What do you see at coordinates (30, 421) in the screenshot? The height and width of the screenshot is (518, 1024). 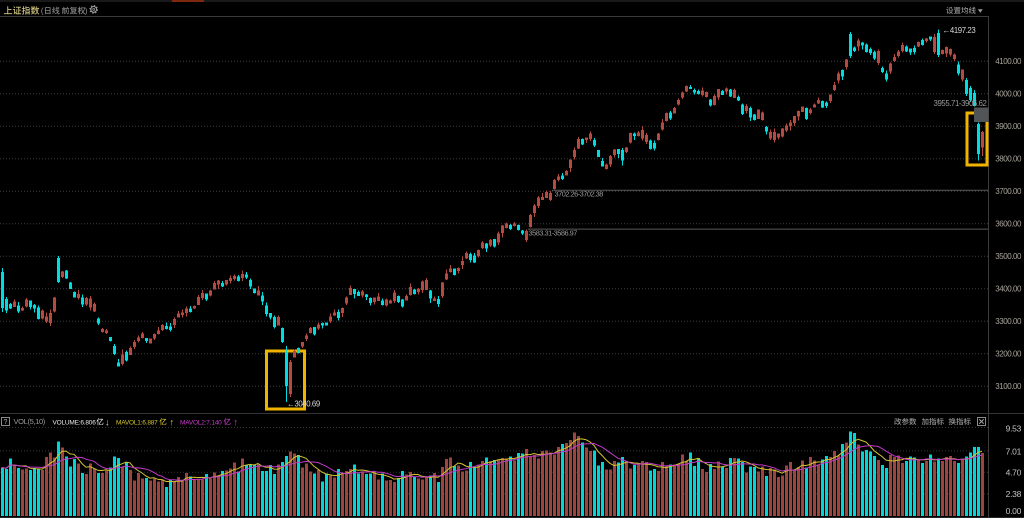 I see `svg-text: VOL(5,10)` at bounding box center [30, 421].